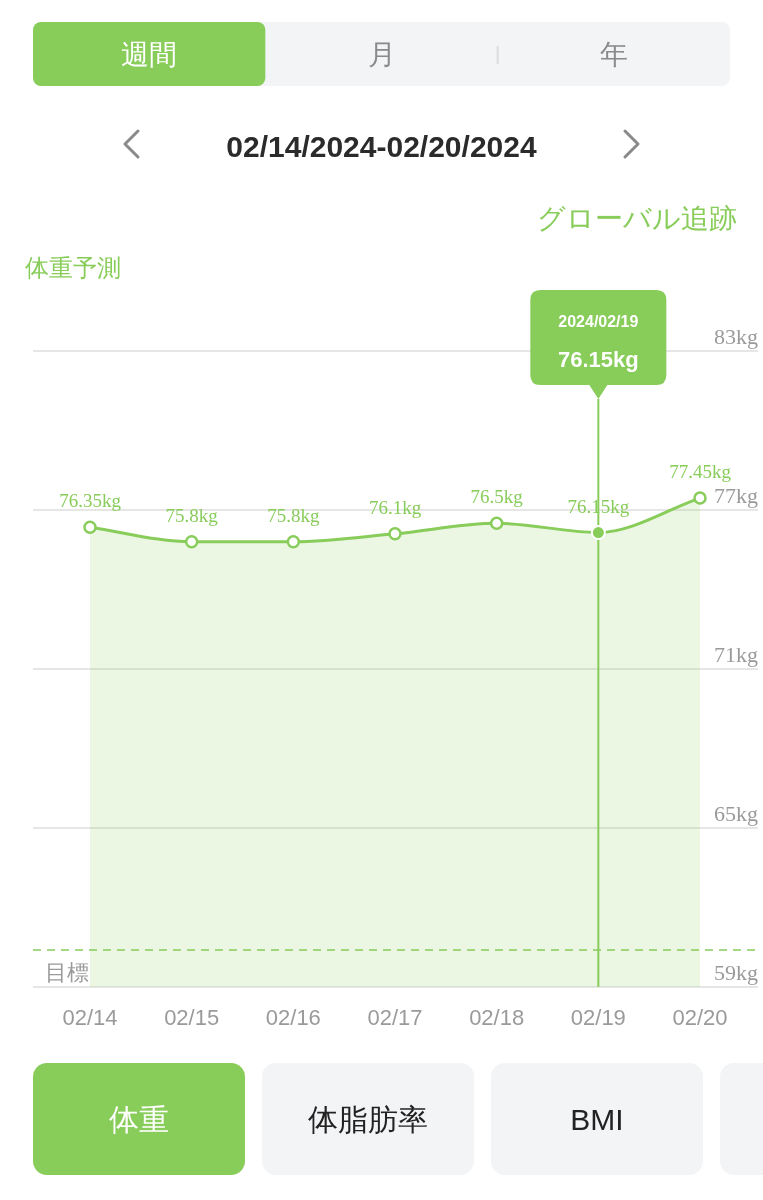 The height and width of the screenshot is (1200, 763). Describe the element at coordinates (90, 1017) in the screenshot. I see `xtick: 02/14` at that location.